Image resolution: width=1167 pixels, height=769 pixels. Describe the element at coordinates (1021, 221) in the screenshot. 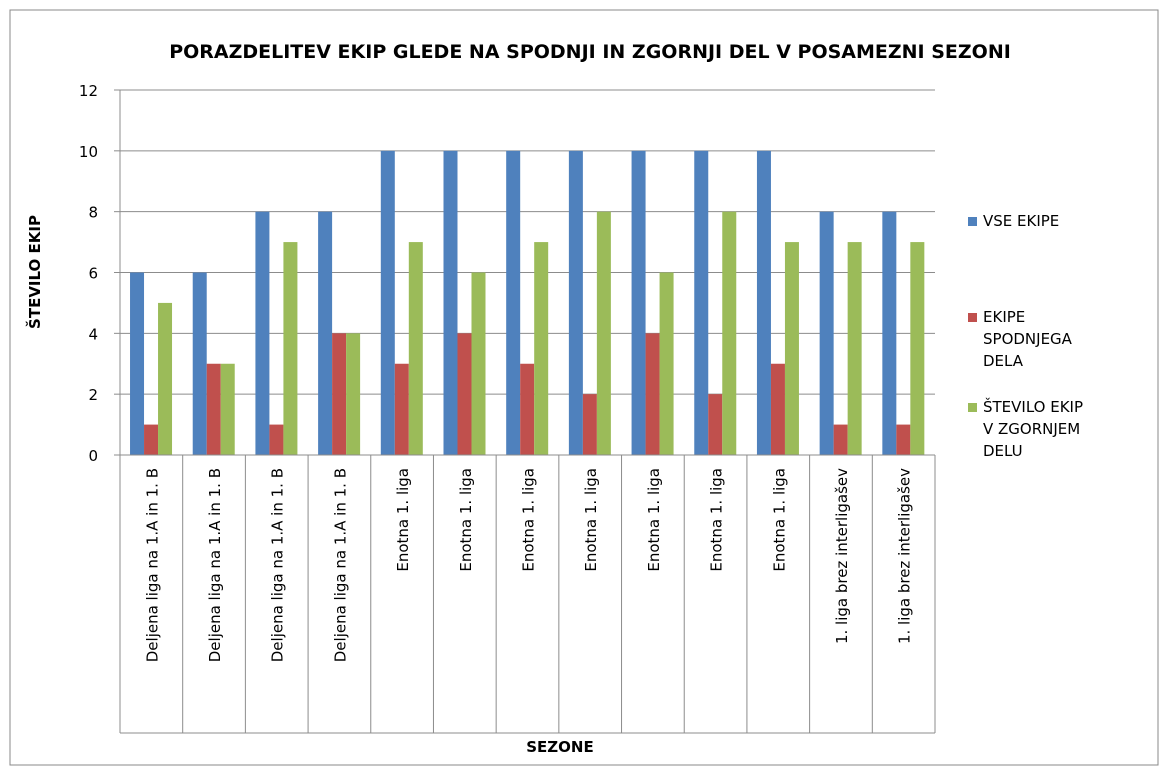

I see `legend-label: VSE EKIPE` at that location.